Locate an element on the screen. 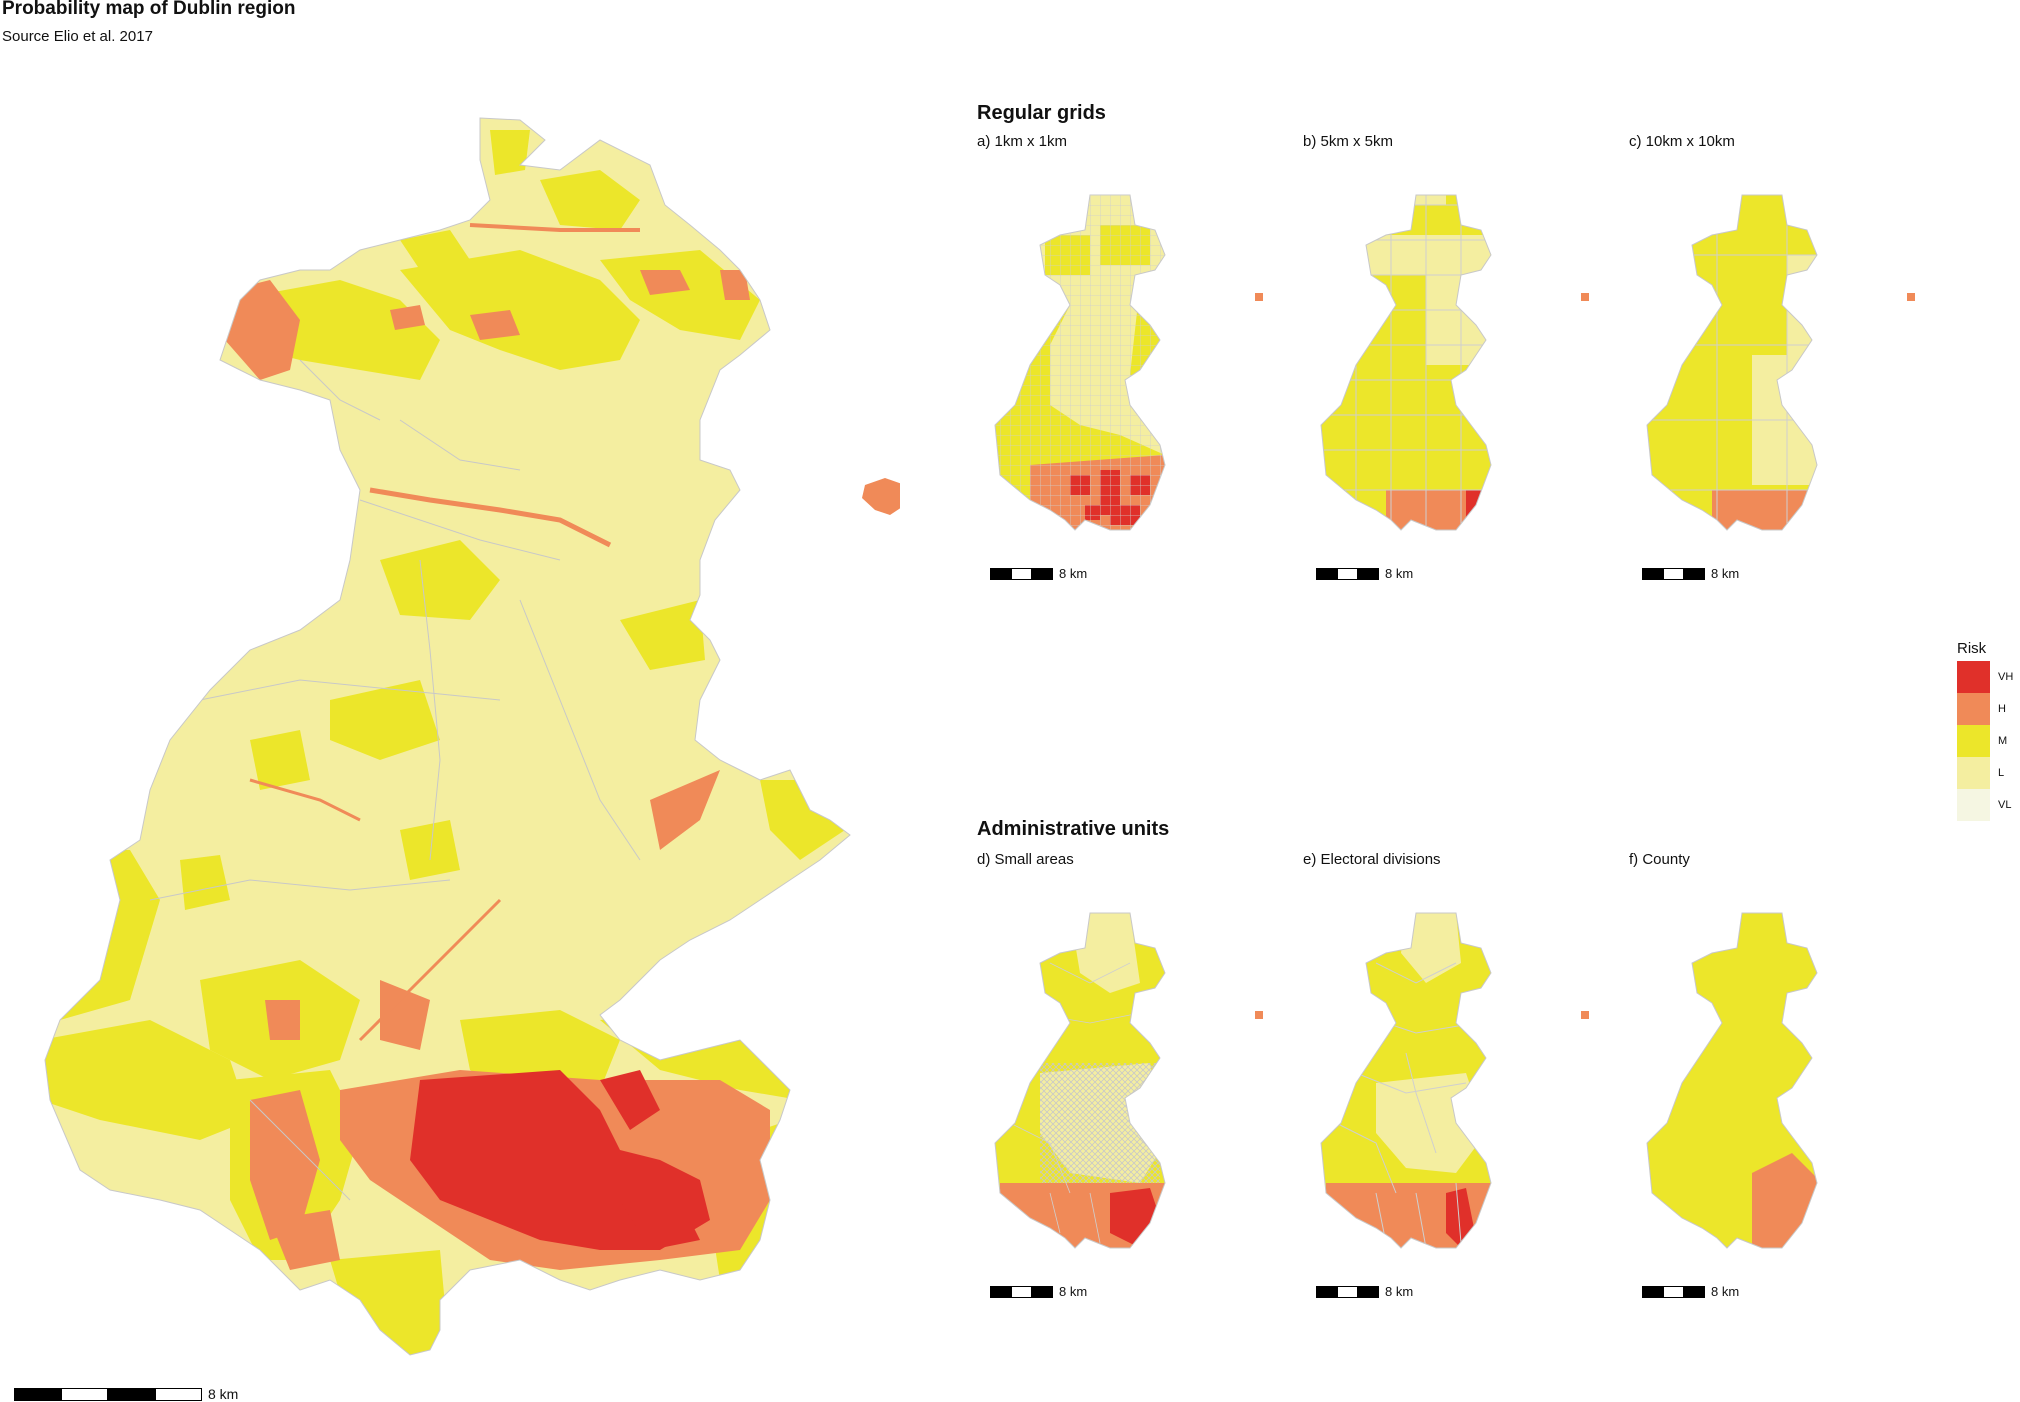 Image resolution: width=2020 pixels, height=1402 pixels. map-panel-d is located at coordinates (1128, 1080).